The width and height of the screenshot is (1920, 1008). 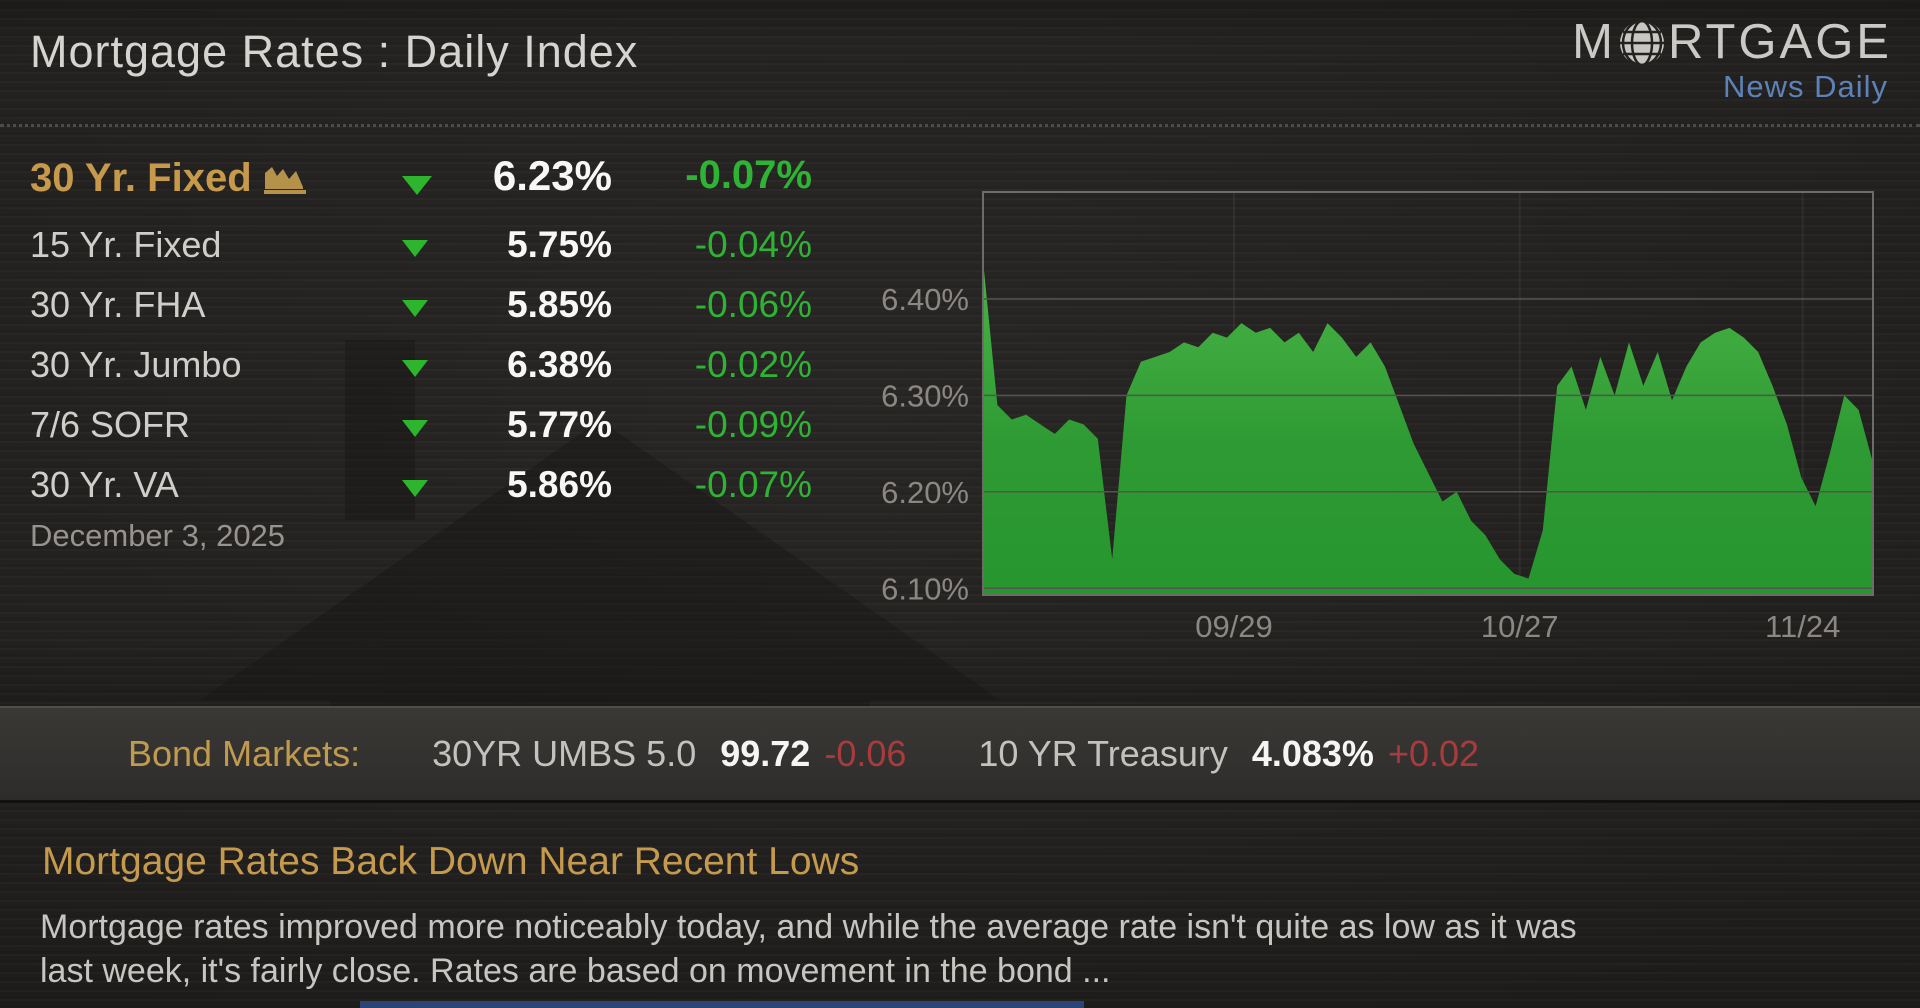 What do you see at coordinates (753, 364) in the screenshot?
I see `rate-change: -0.02%` at bounding box center [753, 364].